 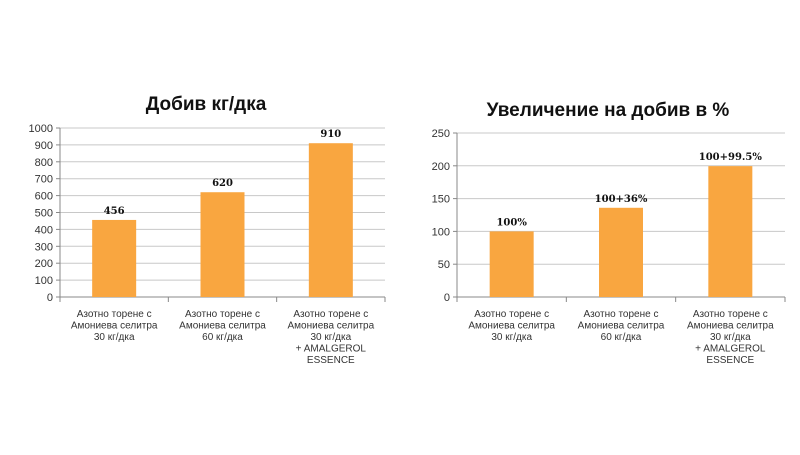 What do you see at coordinates (330, 134) in the screenshot?
I see `data-label: 910` at bounding box center [330, 134].